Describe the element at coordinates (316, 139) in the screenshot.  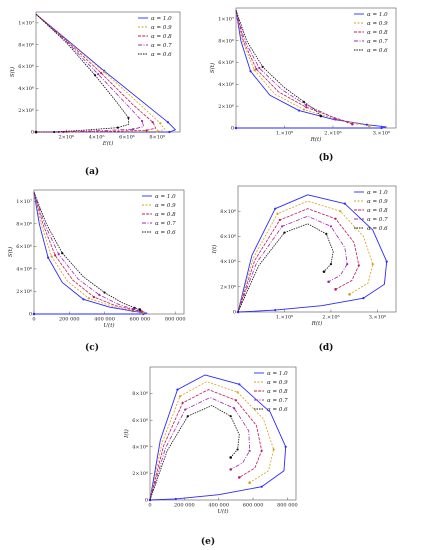
I see `x-axis-label: R(t)` at that location.